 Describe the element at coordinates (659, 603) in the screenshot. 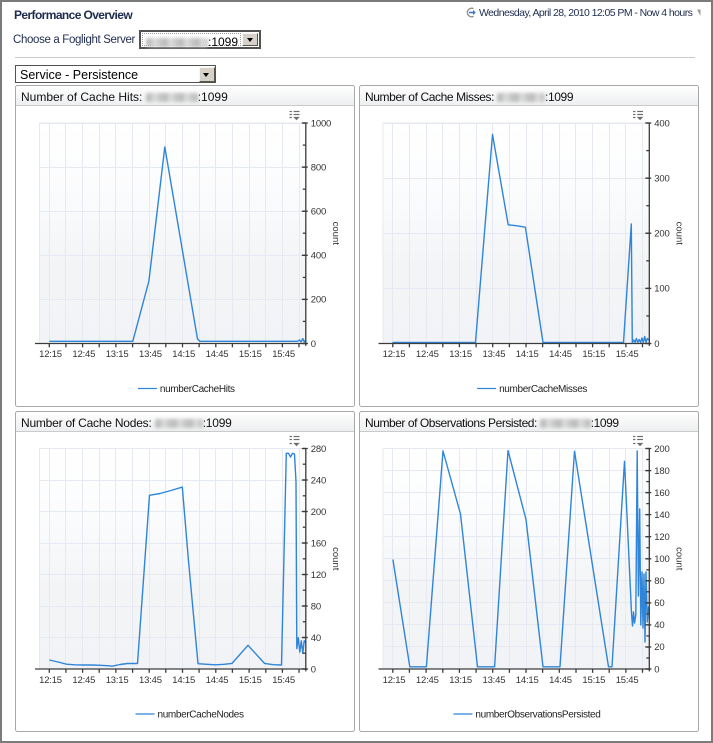

I see `svg-text: 60` at that location.